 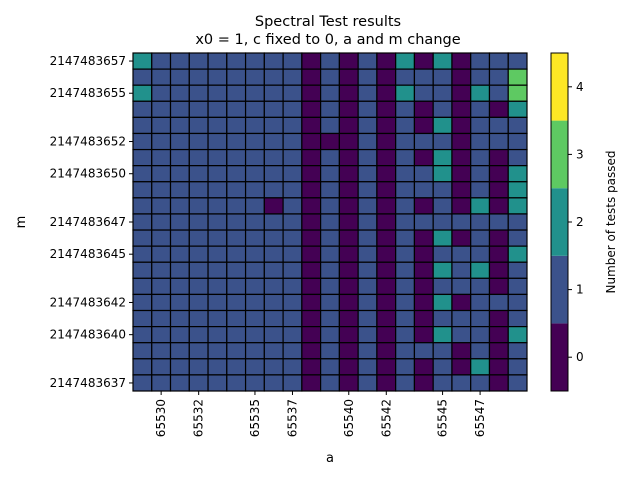 What do you see at coordinates (386, 418) in the screenshot?
I see `x-tick-label: 65542` at bounding box center [386, 418].